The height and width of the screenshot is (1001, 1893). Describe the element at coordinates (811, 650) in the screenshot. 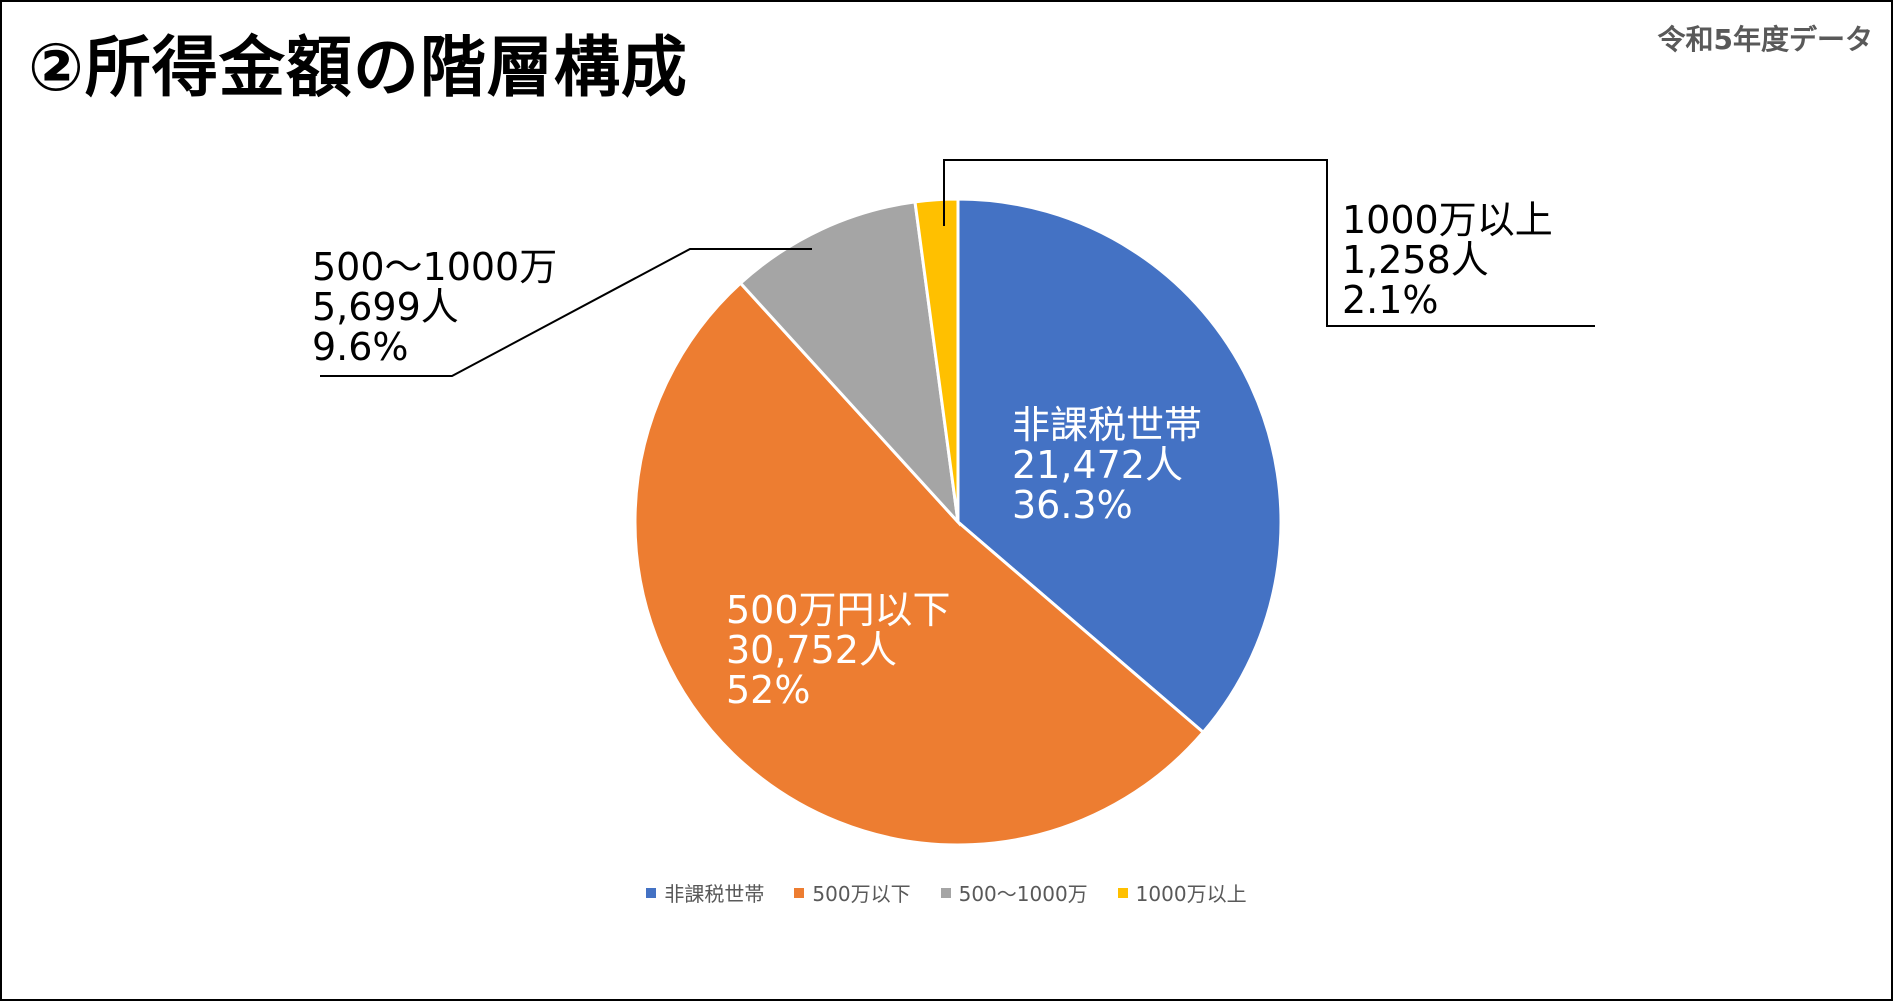

I see `value-label-under-500: 30,752人` at that location.